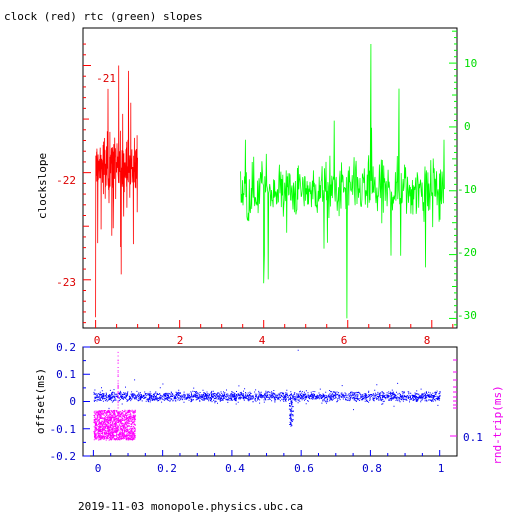 The image size is (512, 512). Describe the element at coordinates (372, 468) in the screenshot. I see `bottom-x-tick-label: 0.8` at that location.